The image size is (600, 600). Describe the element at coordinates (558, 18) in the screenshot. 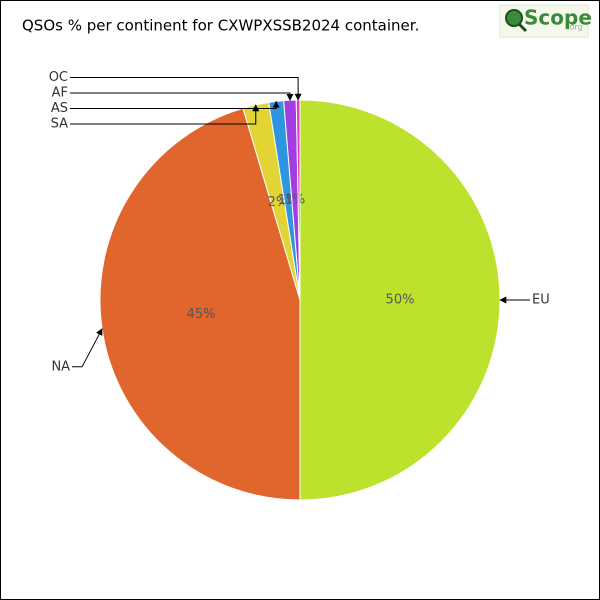

I see `logo-text: Scope` at that location.